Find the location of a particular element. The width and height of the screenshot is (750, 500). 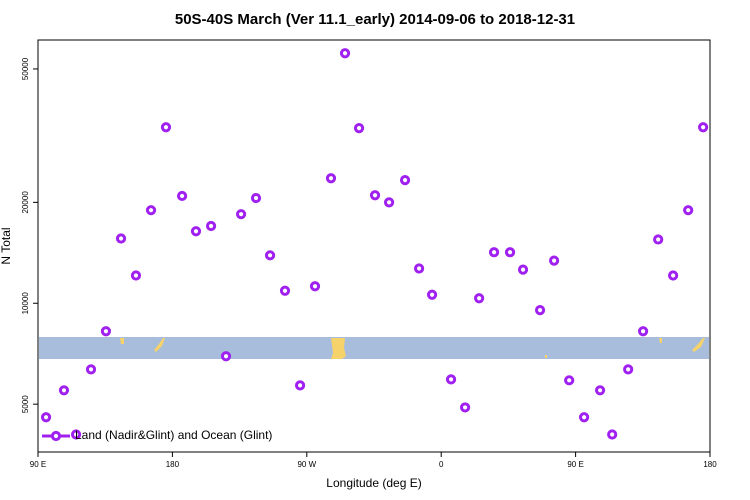

legend-marker is located at coordinates (56, 436).